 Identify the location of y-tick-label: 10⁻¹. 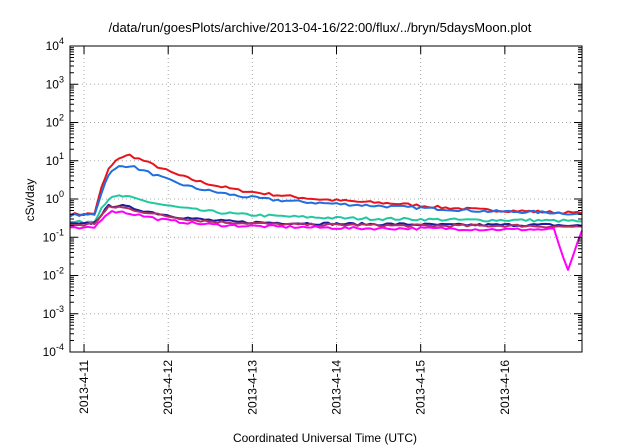
(53, 235).